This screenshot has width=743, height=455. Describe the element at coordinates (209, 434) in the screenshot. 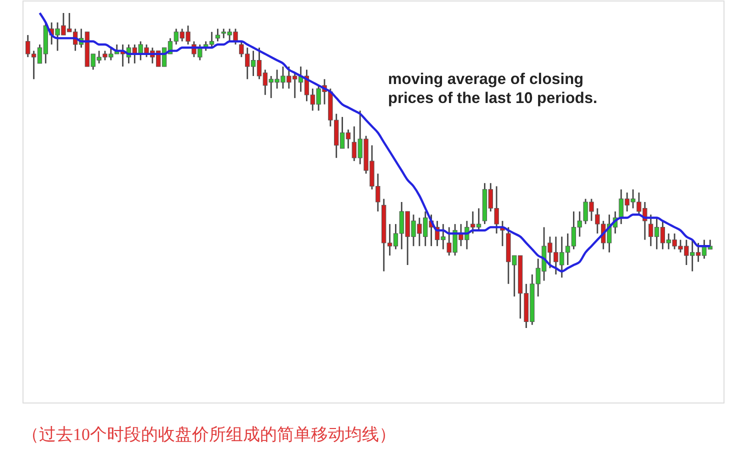

I see `text: （过去10个时段的收盘价所组成的简单移动均线）` at that location.